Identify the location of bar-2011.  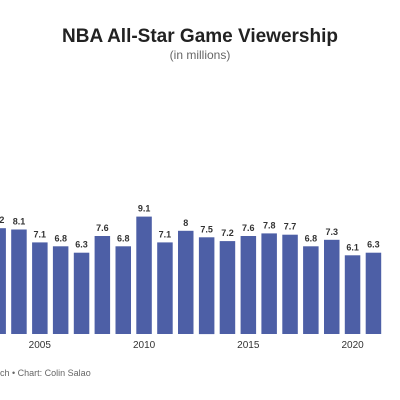
(165, 288).